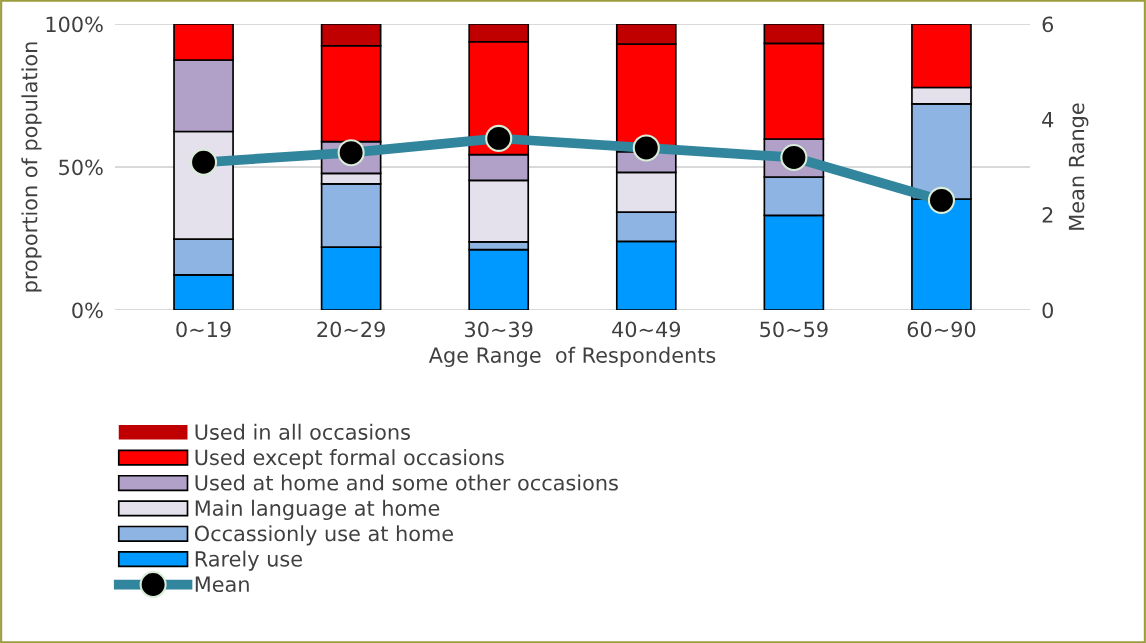  I want to click on y-tick-label: 100%, so click(74, 24).